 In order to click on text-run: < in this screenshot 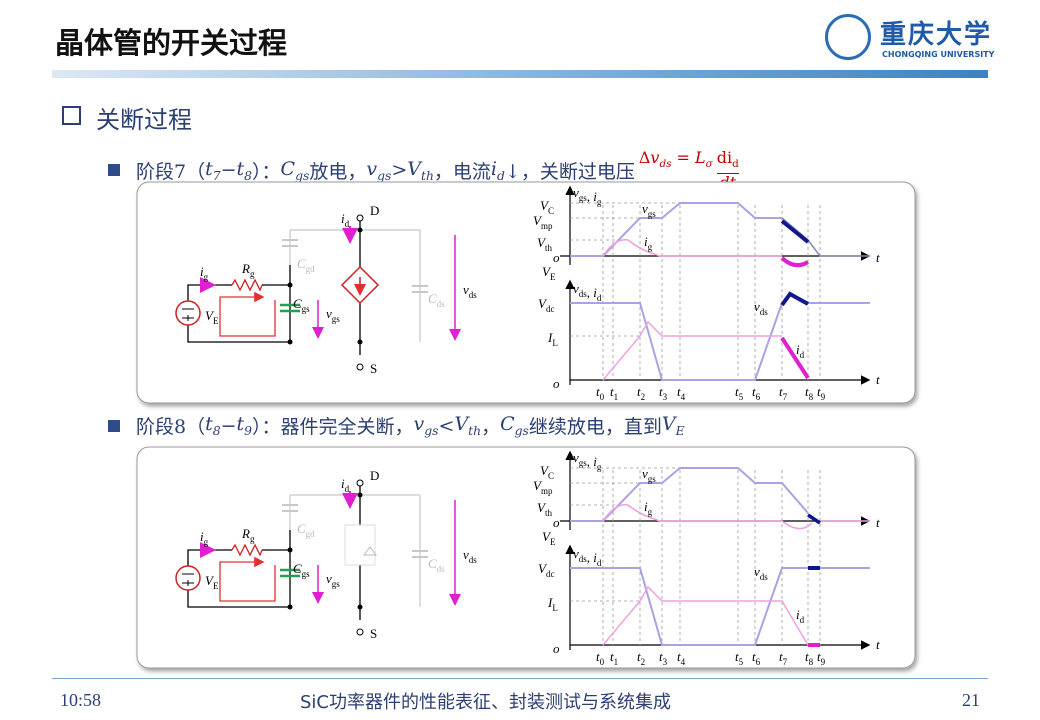, I will do `click(447, 426)`.